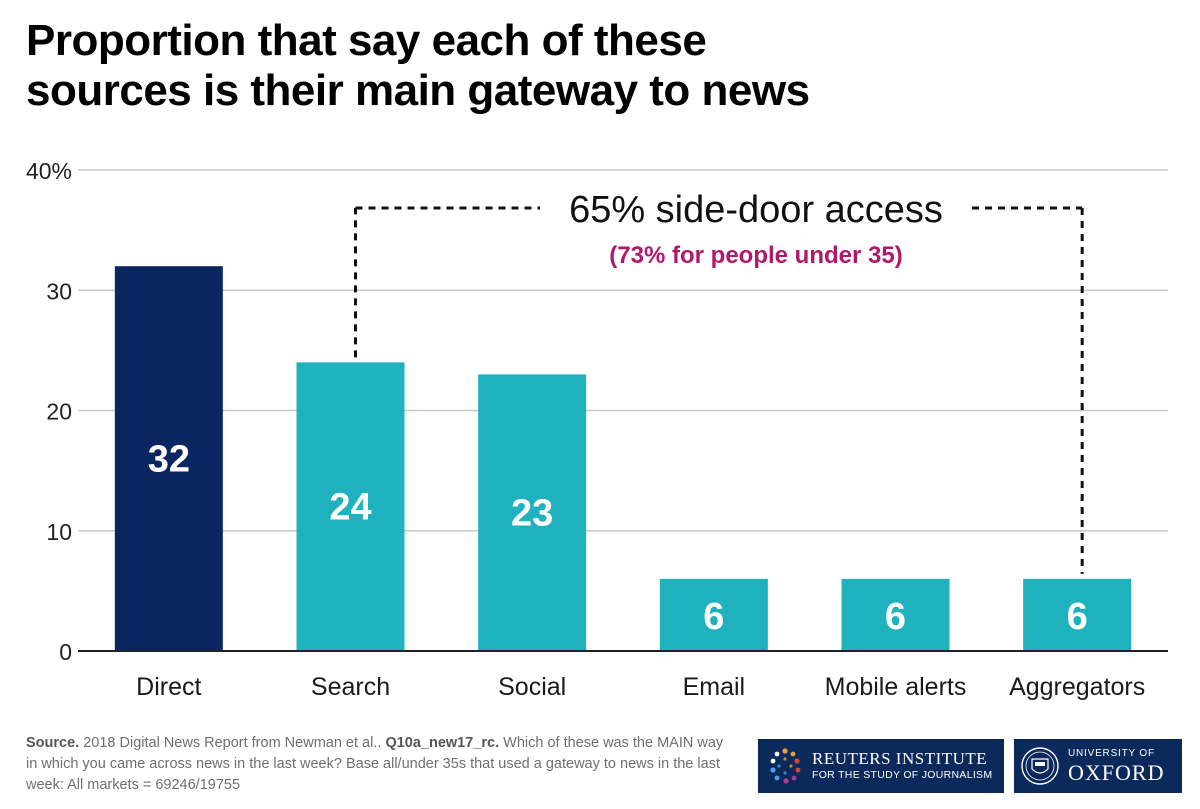 This screenshot has width=1200, height=809. I want to click on oxford-university-logo: UNIVERSITY OF OXFORD, so click(1098, 766).